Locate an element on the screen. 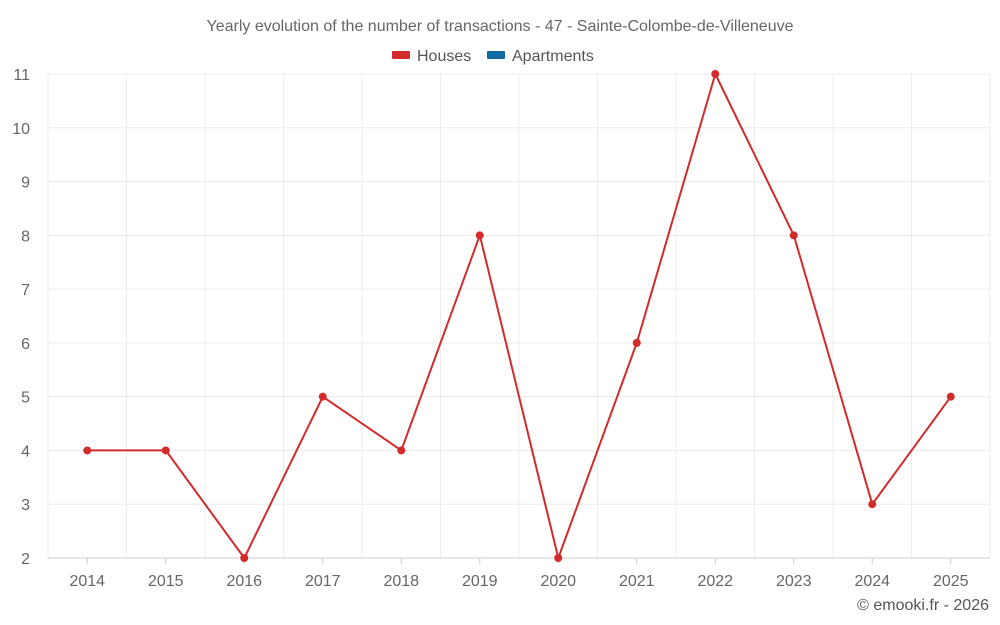 The height and width of the screenshot is (625, 1000). x-tick-label: 2024 is located at coordinates (872, 581).